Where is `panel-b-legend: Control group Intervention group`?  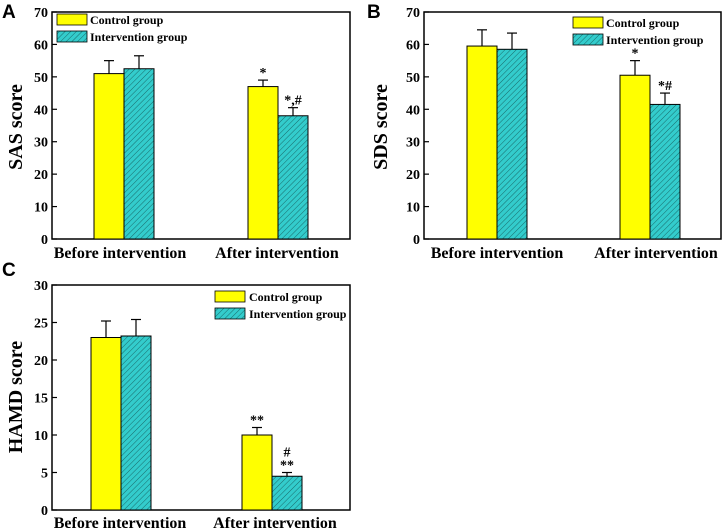
panel-b-legend: Control group Intervention group is located at coordinates (638, 31).